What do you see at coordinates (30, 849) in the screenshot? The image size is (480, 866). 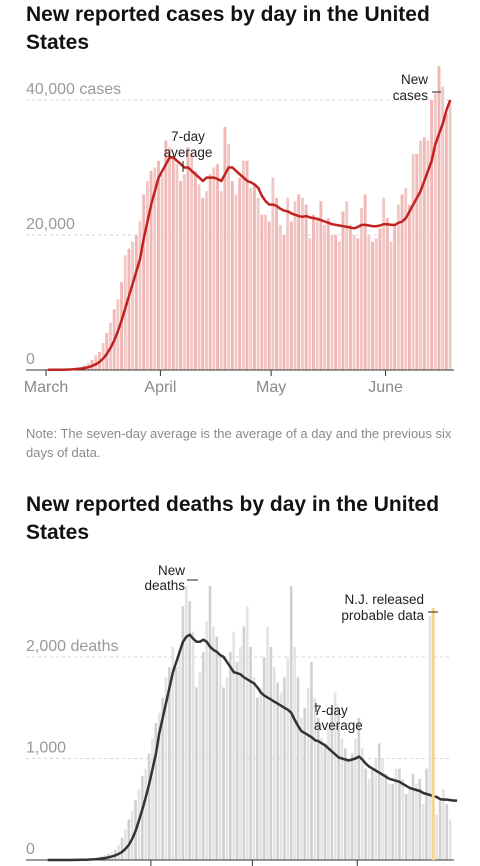 I see `y-tick-label: 0` at bounding box center [30, 849].